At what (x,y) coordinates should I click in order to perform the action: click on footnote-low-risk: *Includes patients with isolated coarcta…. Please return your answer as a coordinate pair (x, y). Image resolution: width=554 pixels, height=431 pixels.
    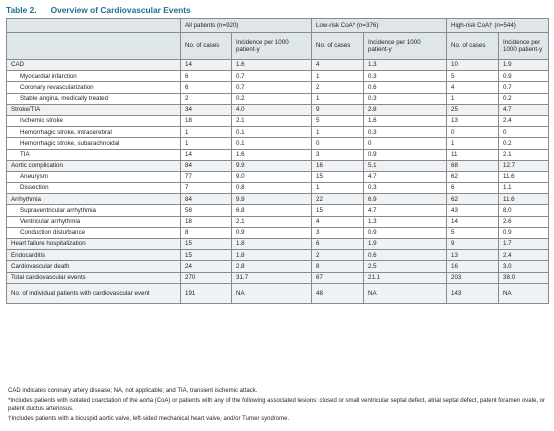
    Looking at the image, I should click on (276, 405).